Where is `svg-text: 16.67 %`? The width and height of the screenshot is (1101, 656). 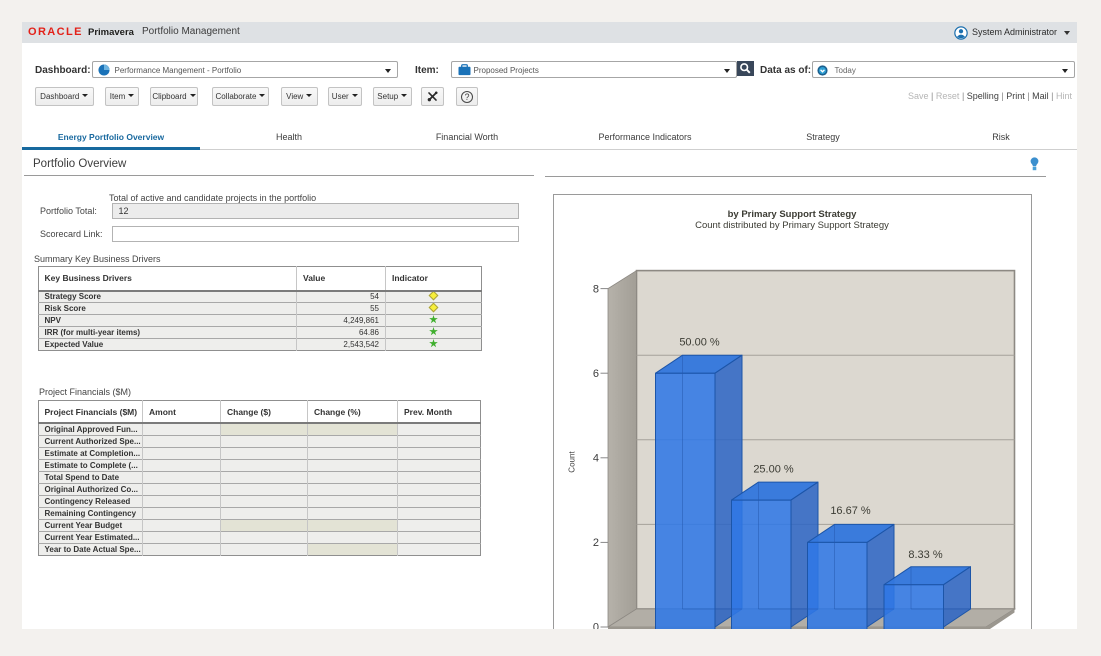 svg-text: 16.67 % is located at coordinates (850, 511).